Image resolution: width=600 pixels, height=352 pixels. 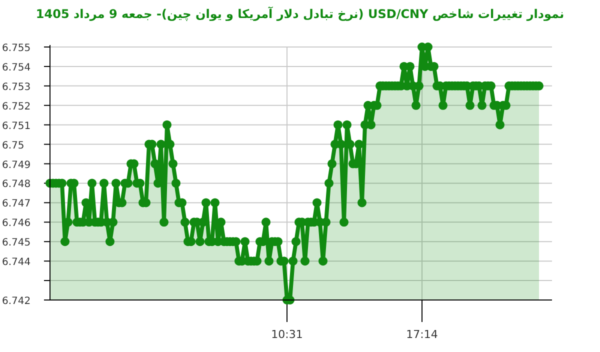 What do you see at coordinates (287, 334) in the screenshot?
I see `x-tick-label: 10:31` at bounding box center [287, 334].